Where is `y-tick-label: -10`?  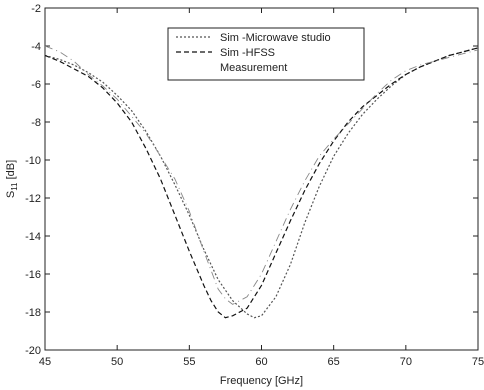 y-tick-label: -10 is located at coordinates (33, 161).